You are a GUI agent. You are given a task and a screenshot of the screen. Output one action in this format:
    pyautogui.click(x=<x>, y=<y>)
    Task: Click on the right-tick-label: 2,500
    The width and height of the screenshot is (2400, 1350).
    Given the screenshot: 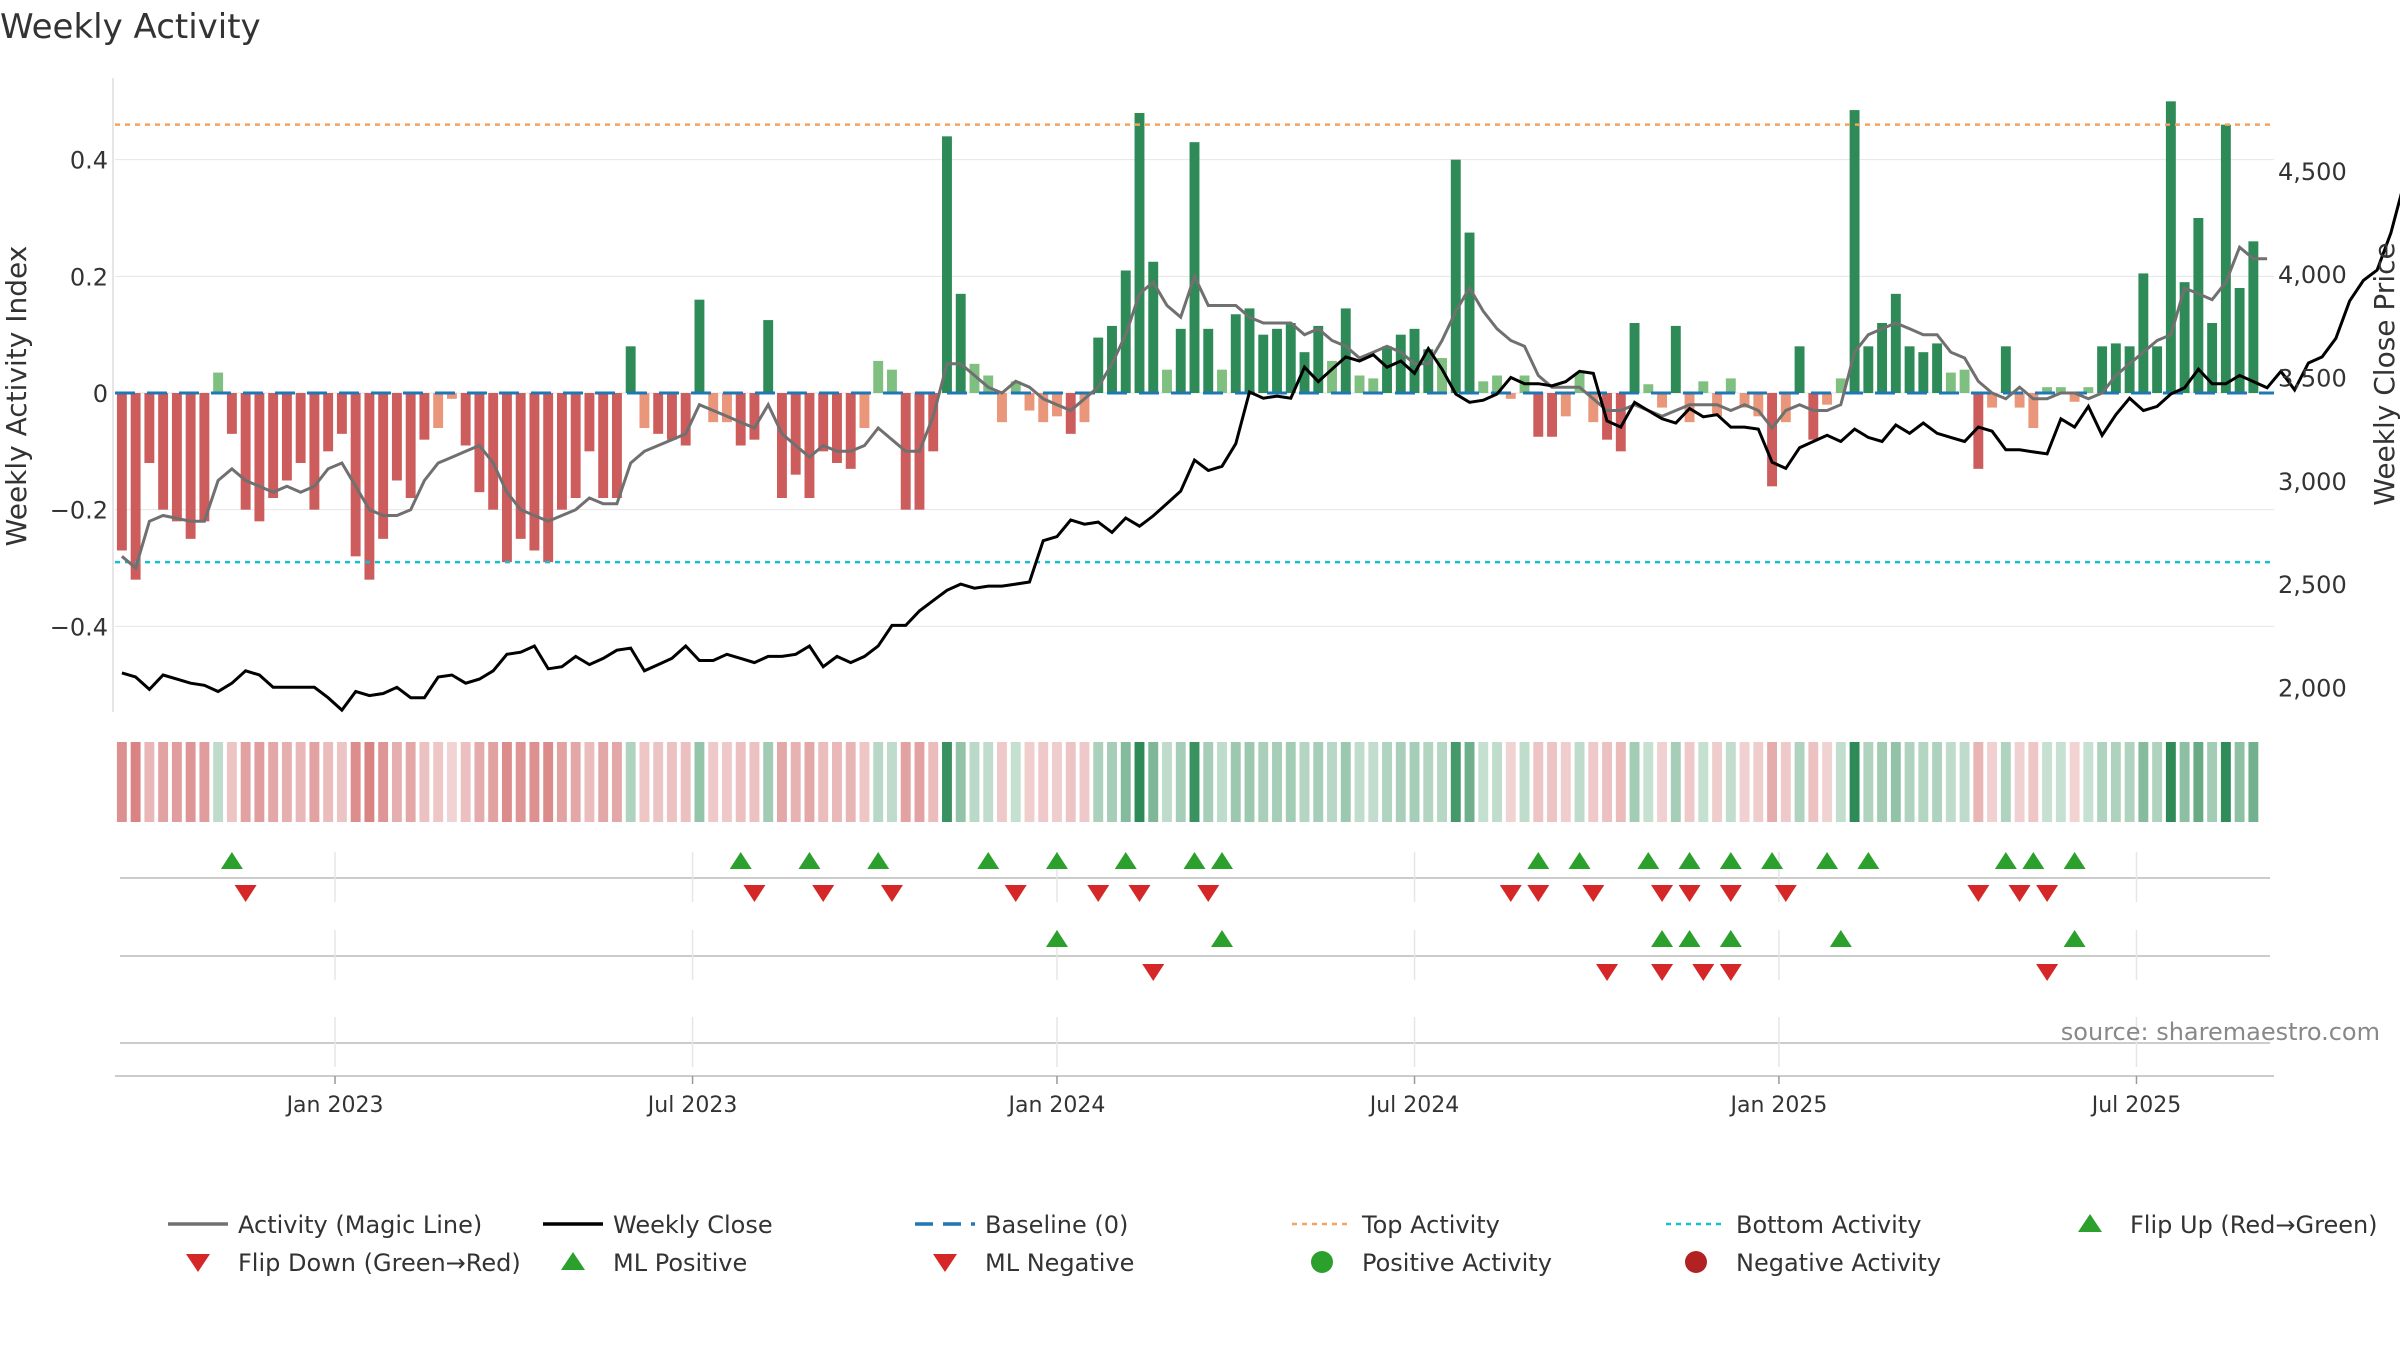 What is the action you would take?
    pyautogui.click(x=2312, y=585)
    